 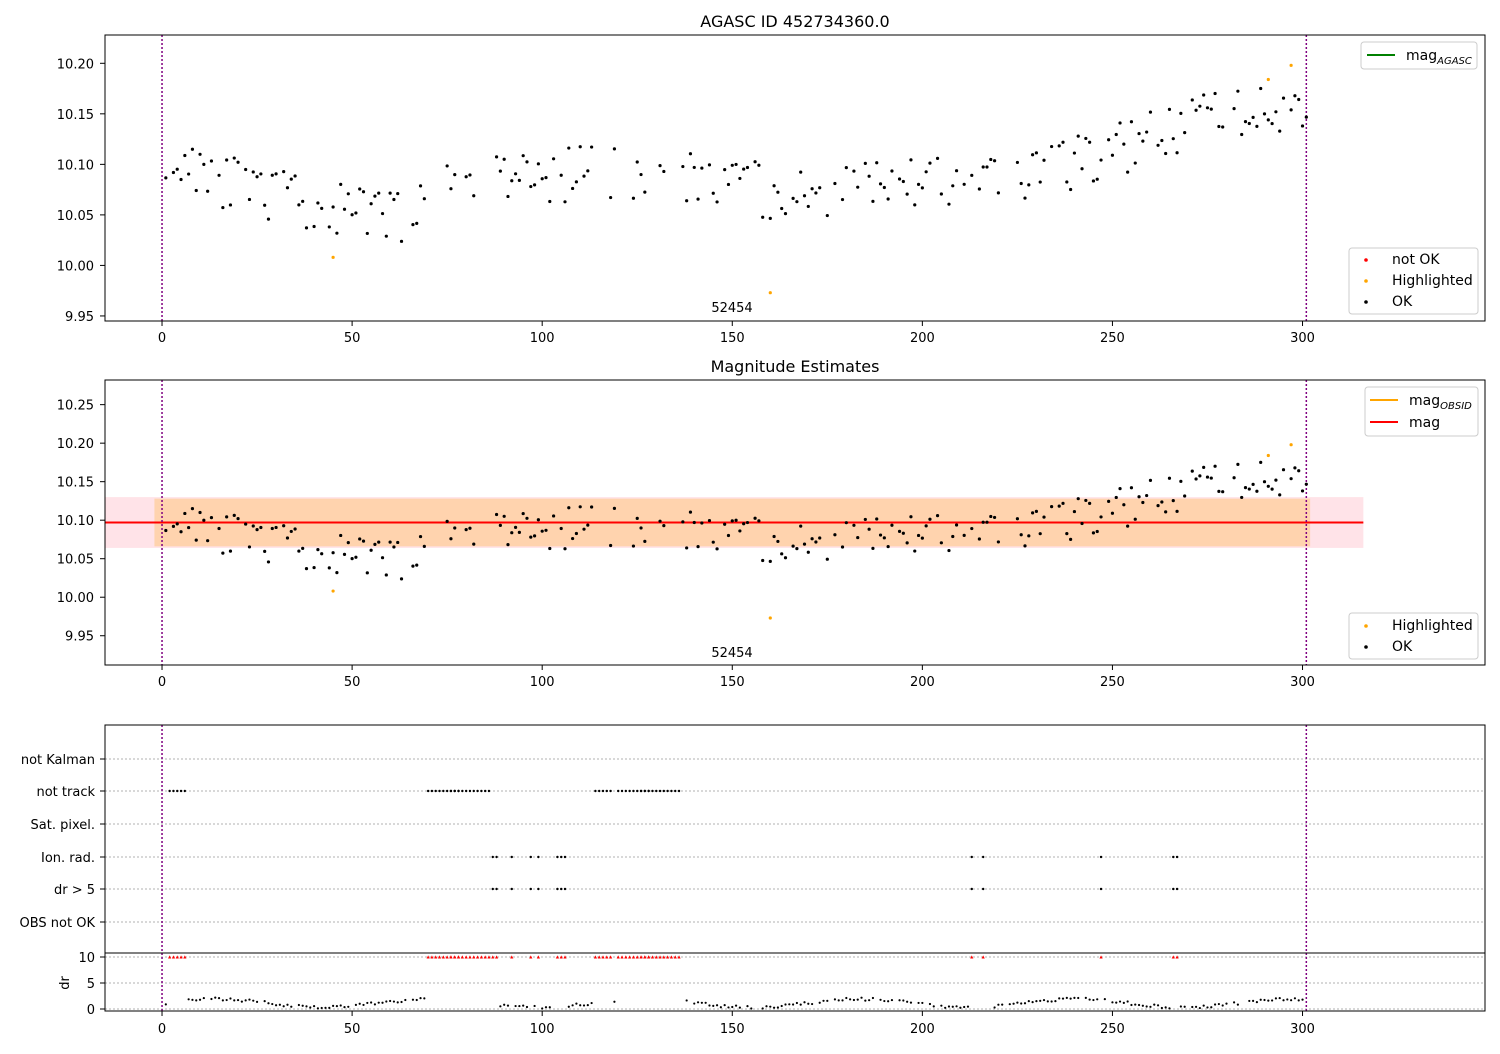 What do you see at coordinates (75, 444) in the screenshot?
I see `y-tick-label: 10.20` at bounding box center [75, 444].